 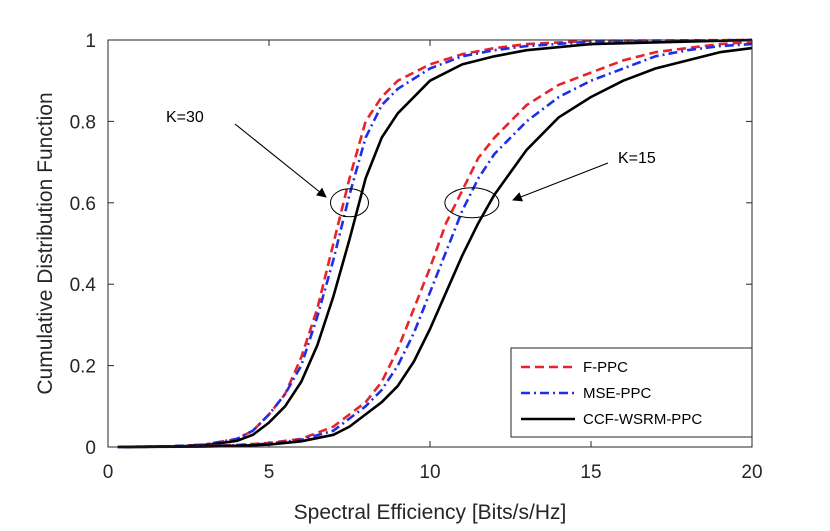 What do you see at coordinates (617, 393) in the screenshot?
I see `legend-label: MSE-PPC` at bounding box center [617, 393].